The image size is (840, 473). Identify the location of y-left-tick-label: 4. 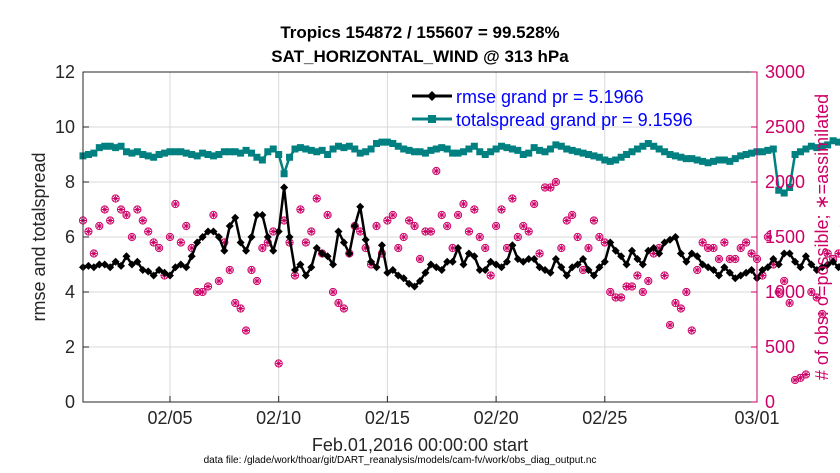
(70, 292).